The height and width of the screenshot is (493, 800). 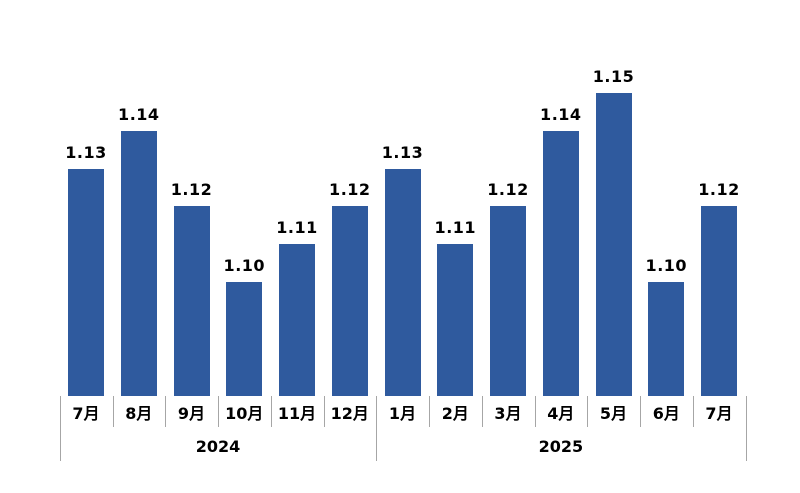 What do you see at coordinates (297, 413) in the screenshot?
I see `category-axis-label: 11月` at bounding box center [297, 413].